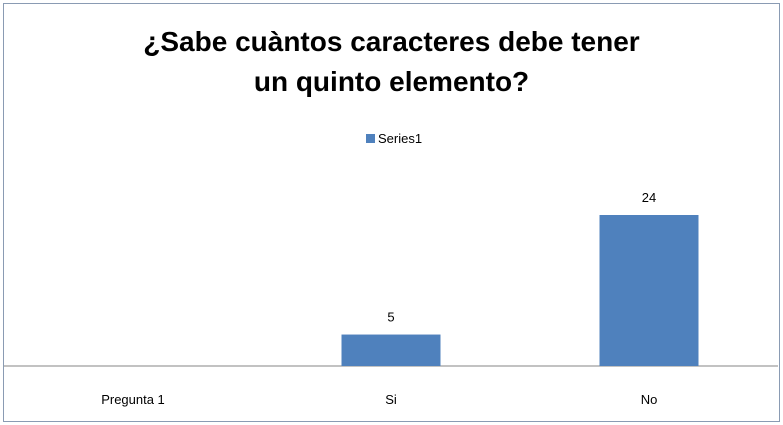  What do you see at coordinates (649, 290) in the screenshot?
I see `bar-no` at bounding box center [649, 290].